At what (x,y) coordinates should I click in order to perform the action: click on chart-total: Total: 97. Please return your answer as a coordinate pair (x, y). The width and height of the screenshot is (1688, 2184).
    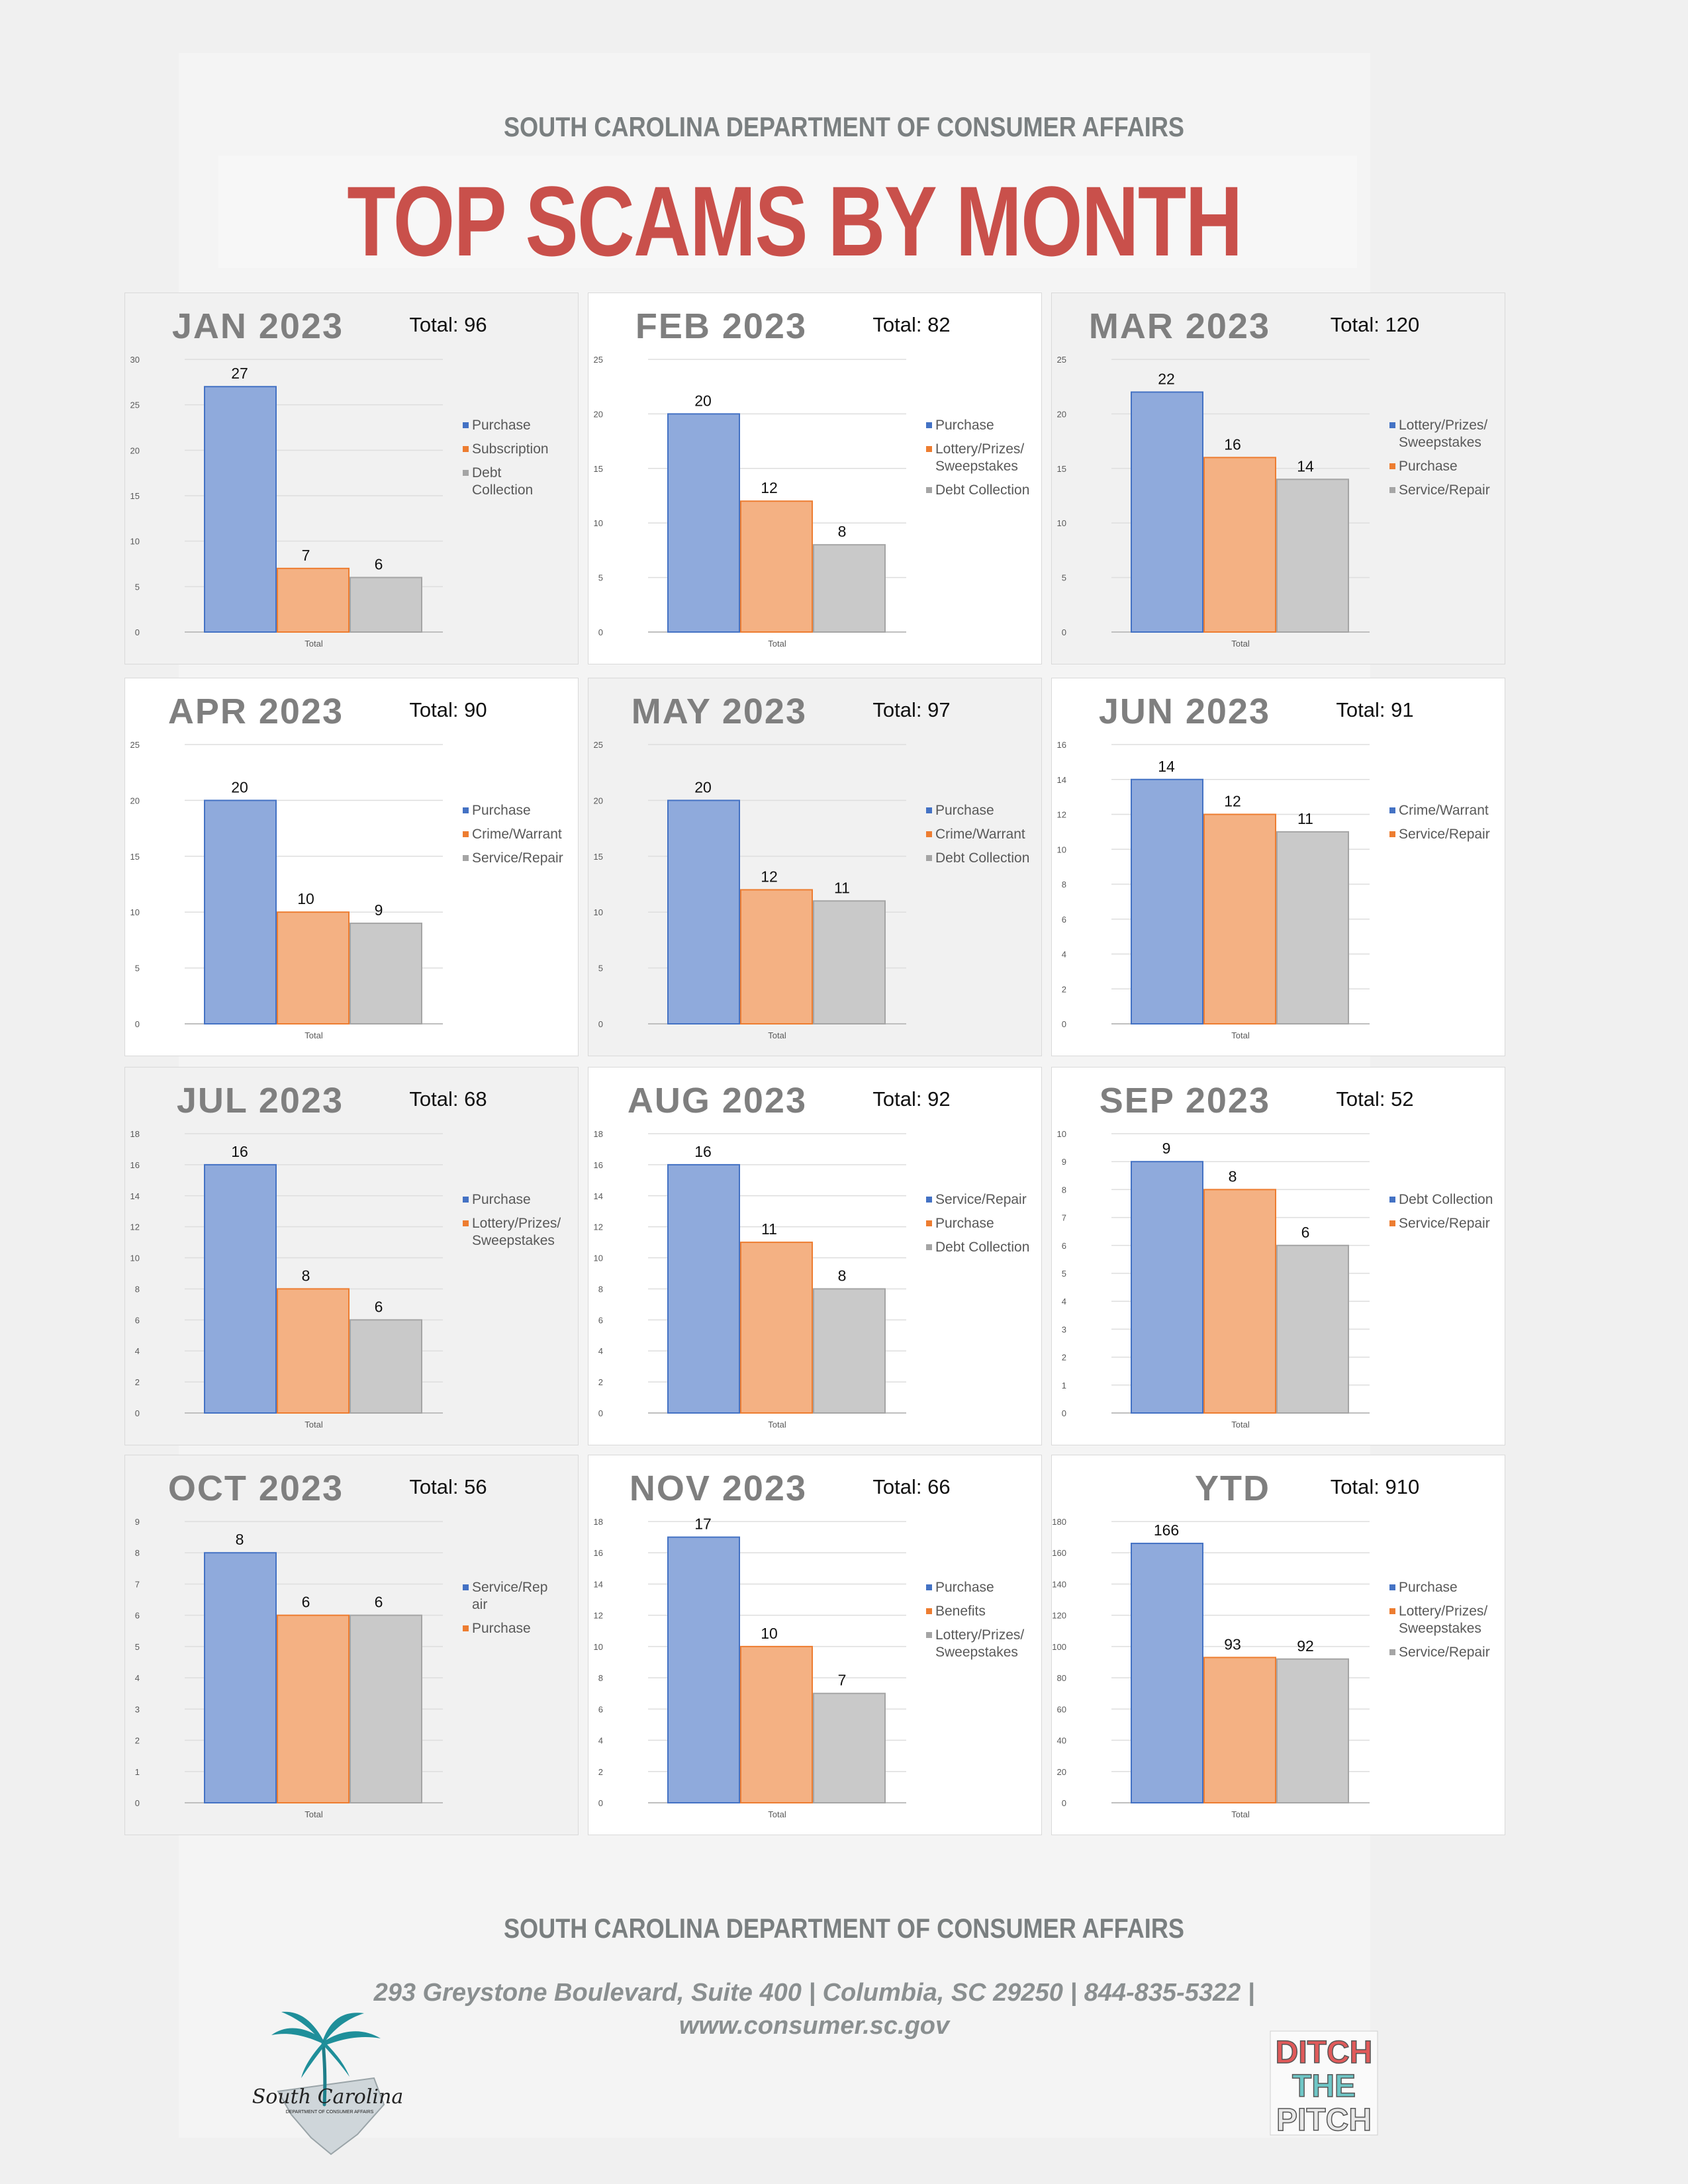
    Looking at the image, I should click on (911, 709).